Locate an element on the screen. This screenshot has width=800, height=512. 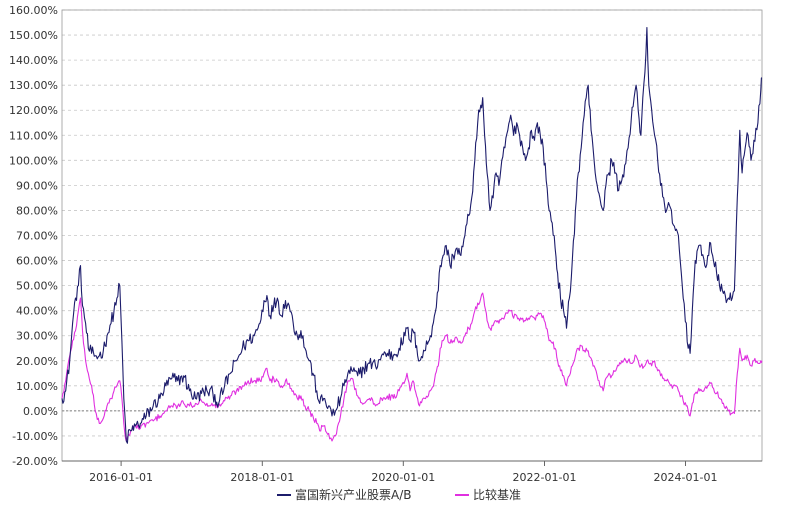
y-tick-label: 140.00% is located at coordinates (33, 60).